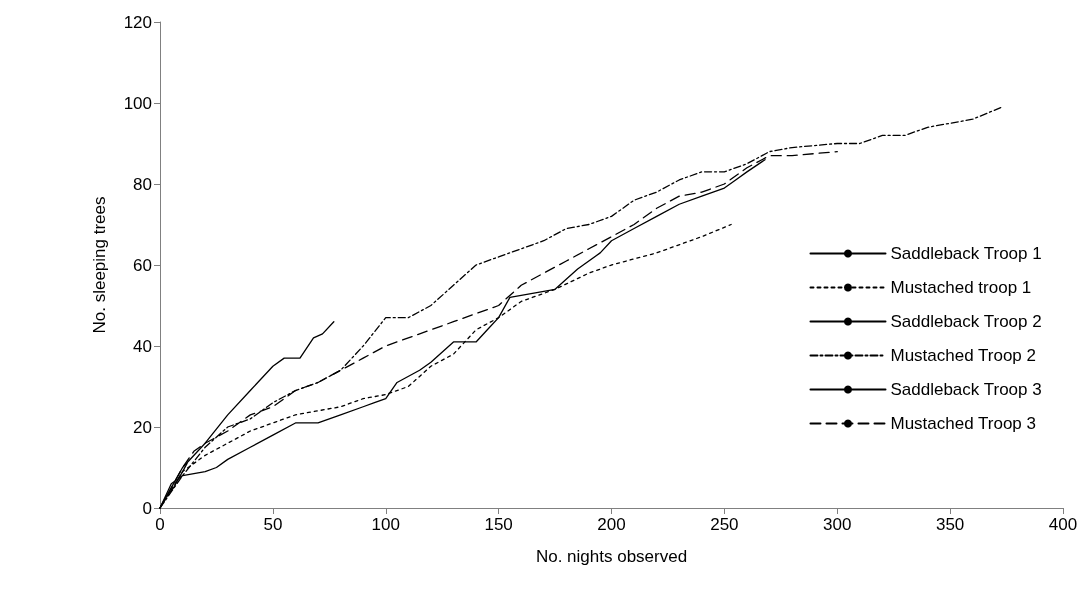  What do you see at coordinates (724, 524) in the screenshot?
I see `x-tick-label: 250` at bounding box center [724, 524].